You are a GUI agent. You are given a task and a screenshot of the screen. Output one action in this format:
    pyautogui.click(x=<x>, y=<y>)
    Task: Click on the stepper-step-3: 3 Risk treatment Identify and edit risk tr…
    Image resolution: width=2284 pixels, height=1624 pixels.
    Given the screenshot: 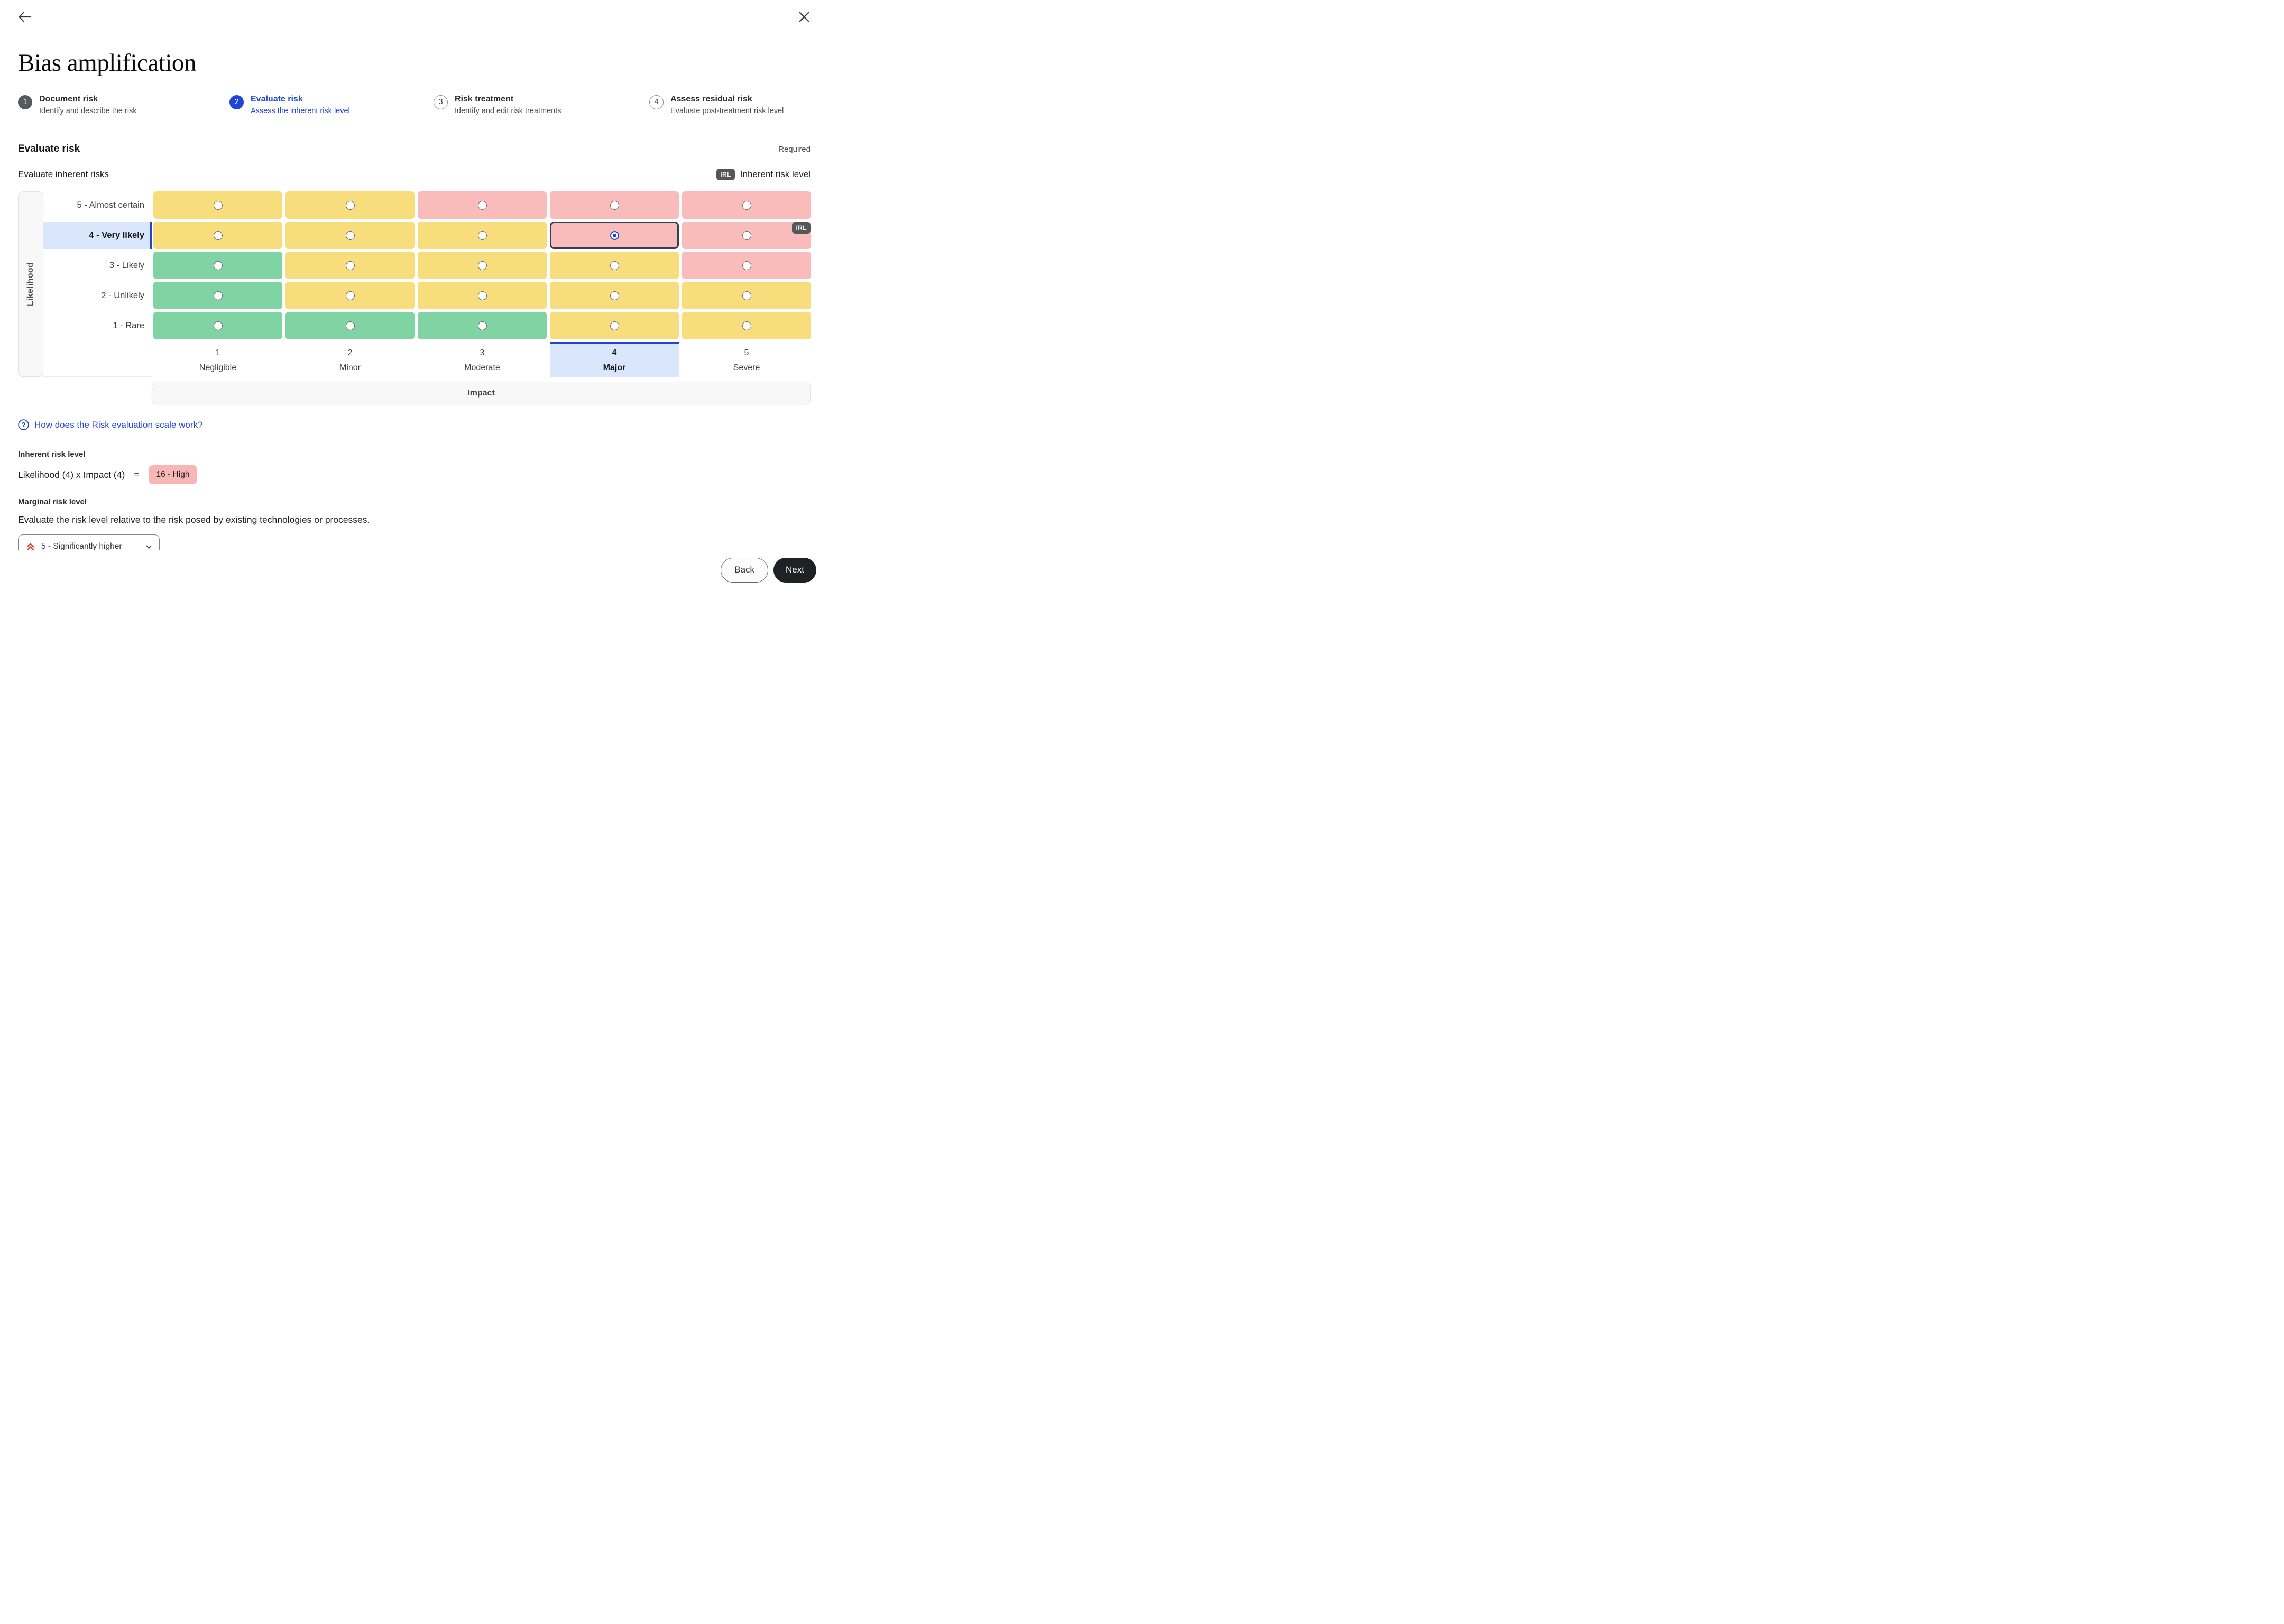 What is the action you would take?
    pyautogui.click(x=497, y=105)
    